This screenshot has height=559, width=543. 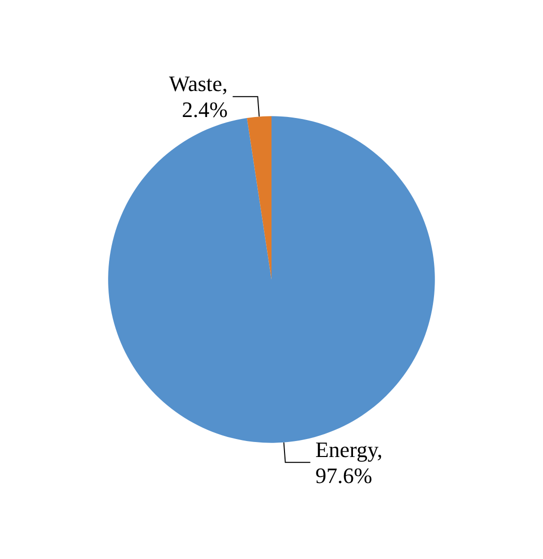 What do you see at coordinates (349, 462) in the screenshot?
I see `slice-label: Energy, 97.6%` at bounding box center [349, 462].